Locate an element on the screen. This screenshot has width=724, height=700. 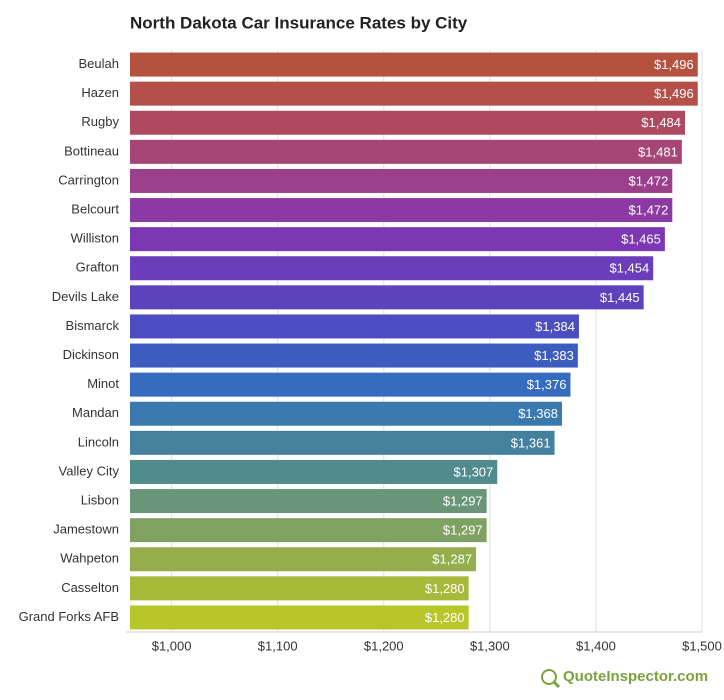
y-tick-label: Lisbon is located at coordinates (100, 499).